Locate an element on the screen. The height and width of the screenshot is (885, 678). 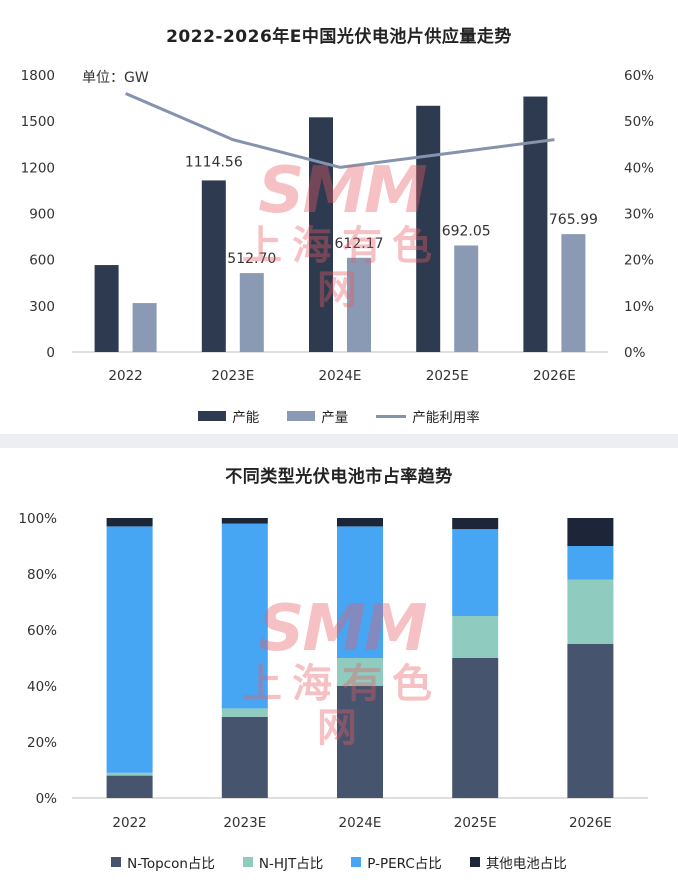
legend-item-topcon: N-Topcon占比 is located at coordinates (163, 862).